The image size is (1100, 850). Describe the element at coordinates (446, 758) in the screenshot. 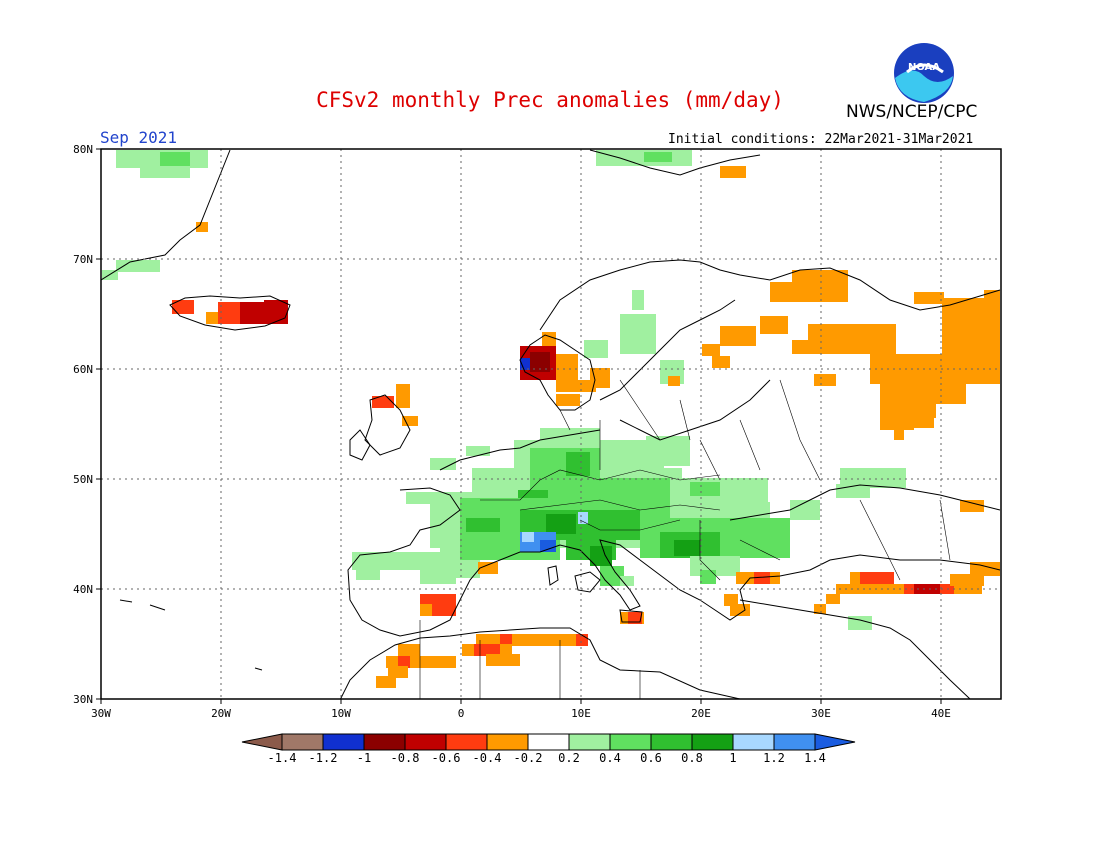

I see `colorbar-label: -0.6` at that location.